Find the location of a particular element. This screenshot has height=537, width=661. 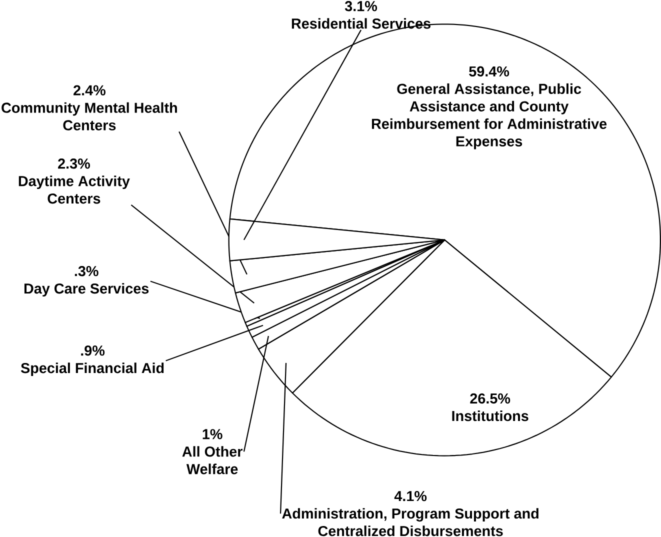

slice-label: Administration, Program Support and Centralized Disbursements is located at coordinates (410, 522).